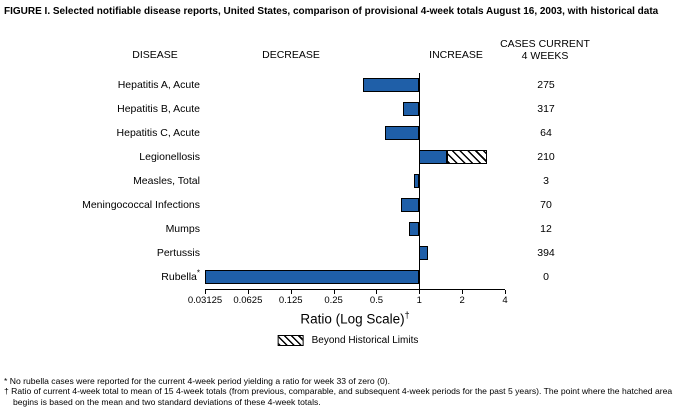  I want to click on column-header-cases: CASES CURRENT 4 WEEKS, so click(545, 50).